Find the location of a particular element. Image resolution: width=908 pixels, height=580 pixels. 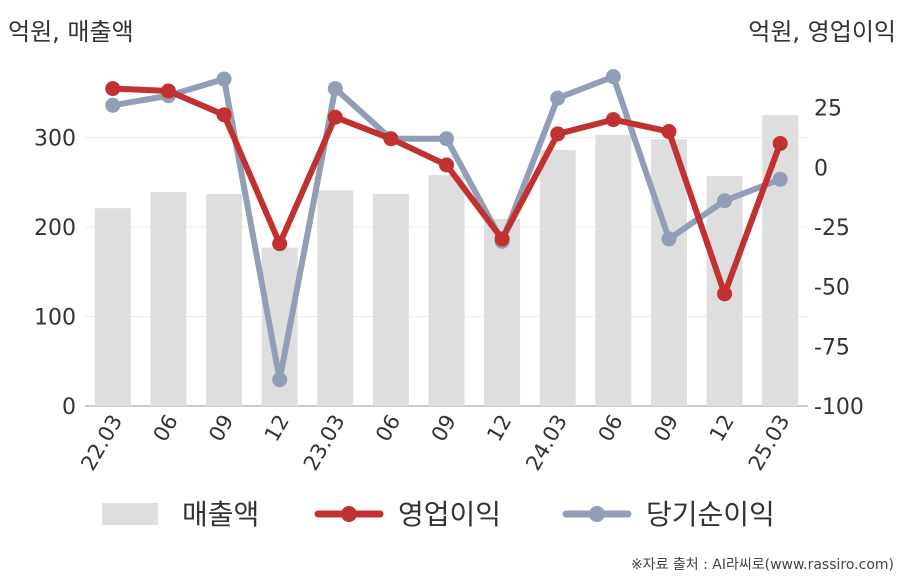

x-tick-label: 22.03 is located at coordinates (101, 443).